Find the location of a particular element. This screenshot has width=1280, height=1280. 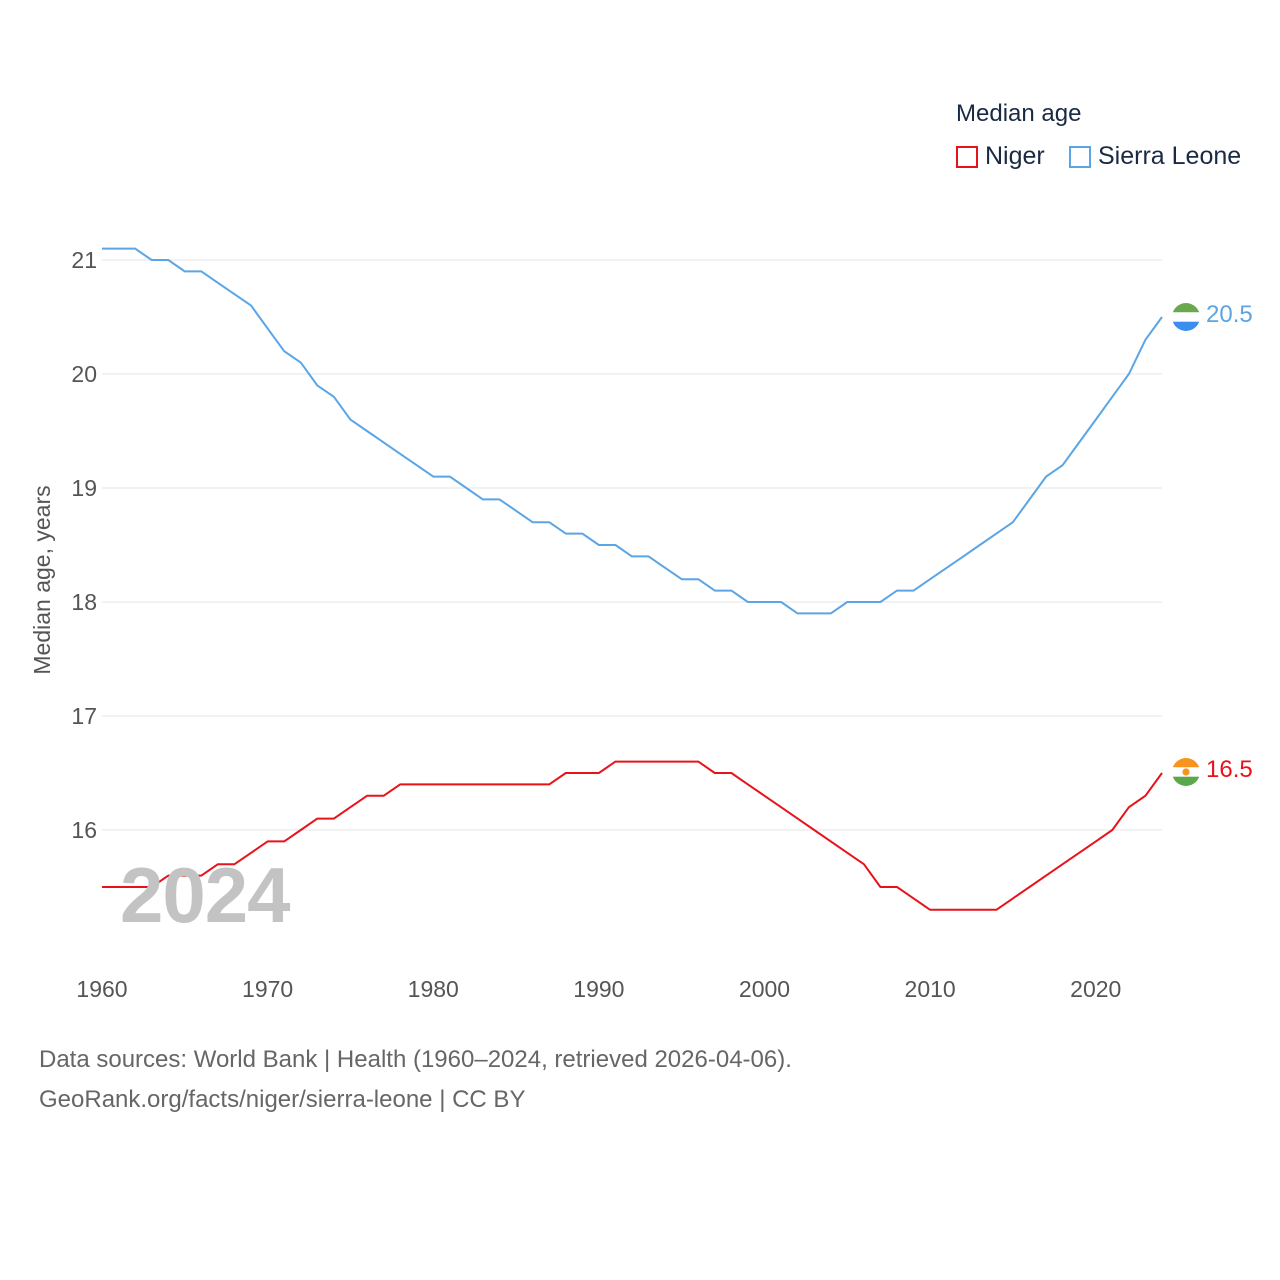

end-label-sierra-leone: 20.5 is located at coordinates (1229, 314).